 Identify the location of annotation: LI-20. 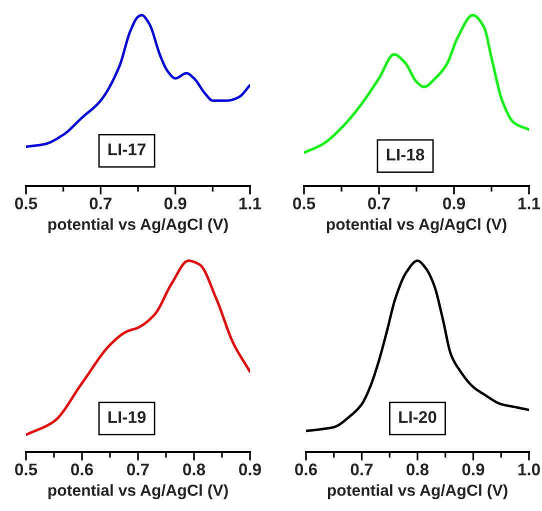
(417, 417).